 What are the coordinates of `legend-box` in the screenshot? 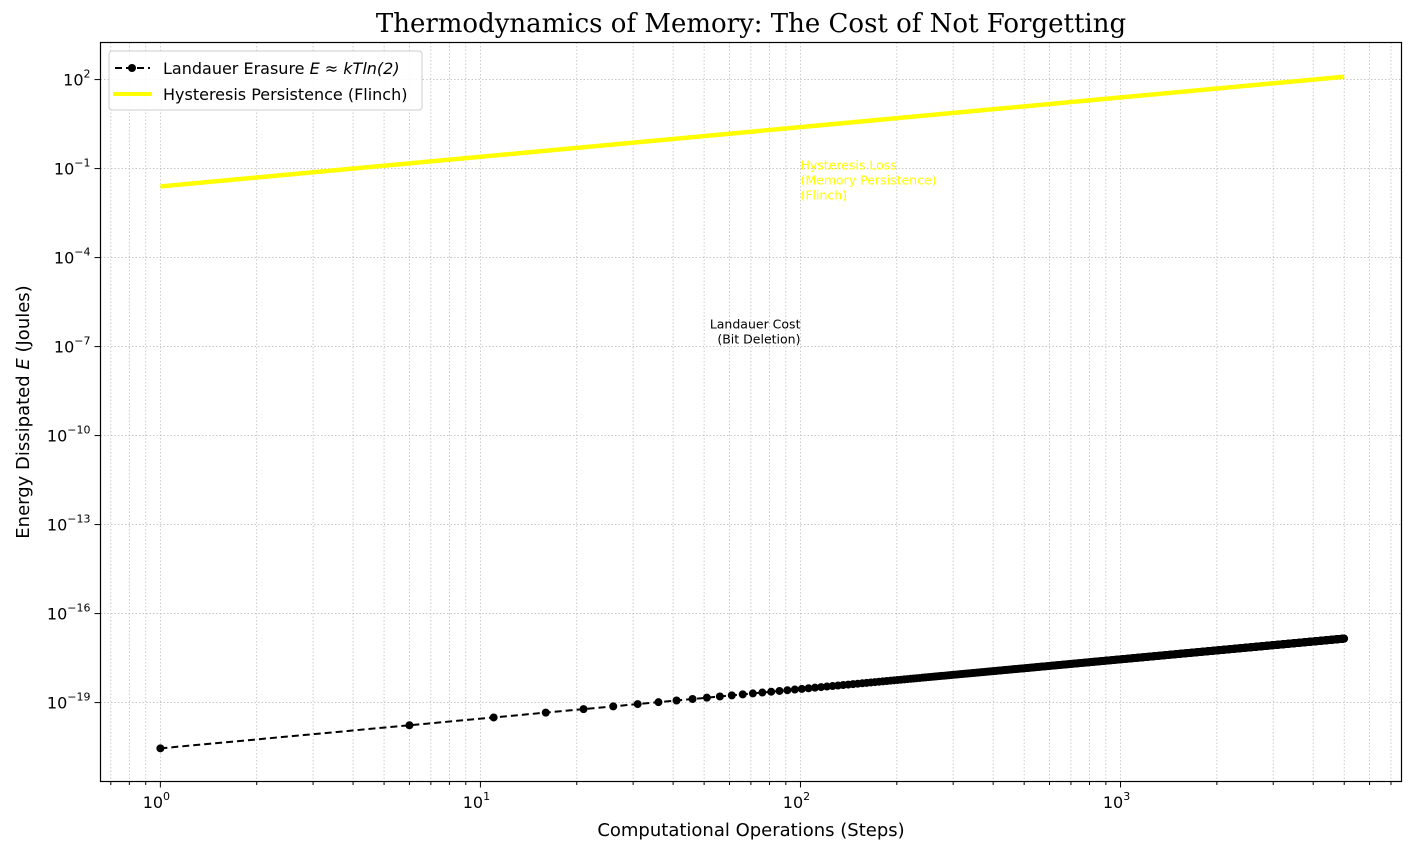 It's located at (265, 80).